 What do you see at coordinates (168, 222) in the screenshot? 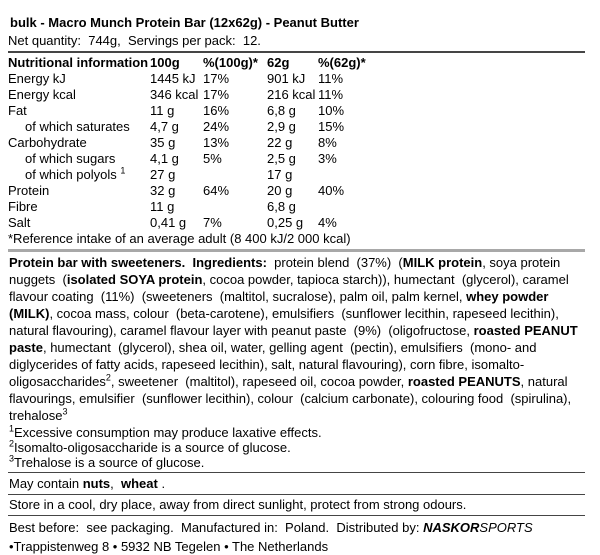
I see `value-per-100g: 0,41 g` at bounding box center [168, 222].